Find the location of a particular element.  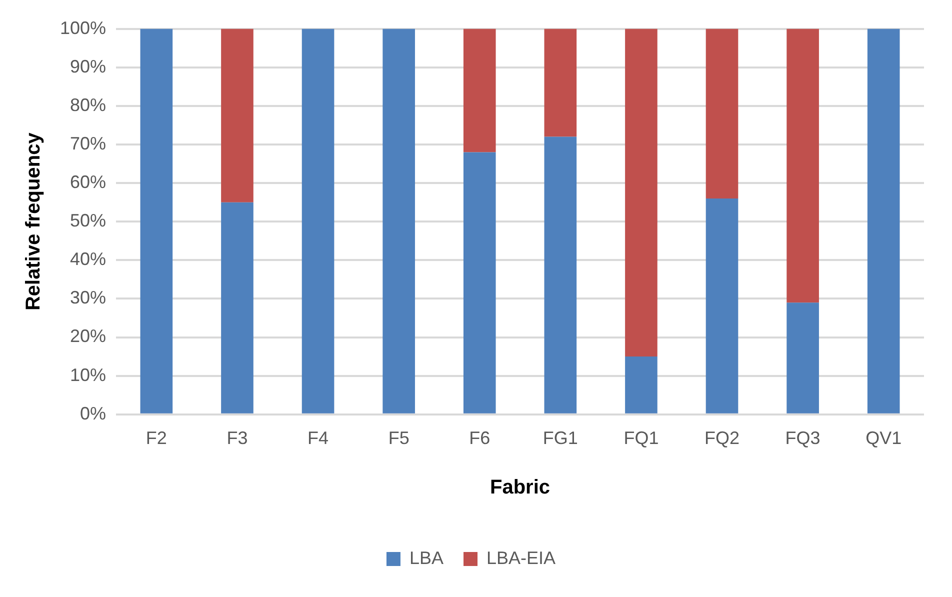

legend-label: LBA is located at coordinates (426, 558).